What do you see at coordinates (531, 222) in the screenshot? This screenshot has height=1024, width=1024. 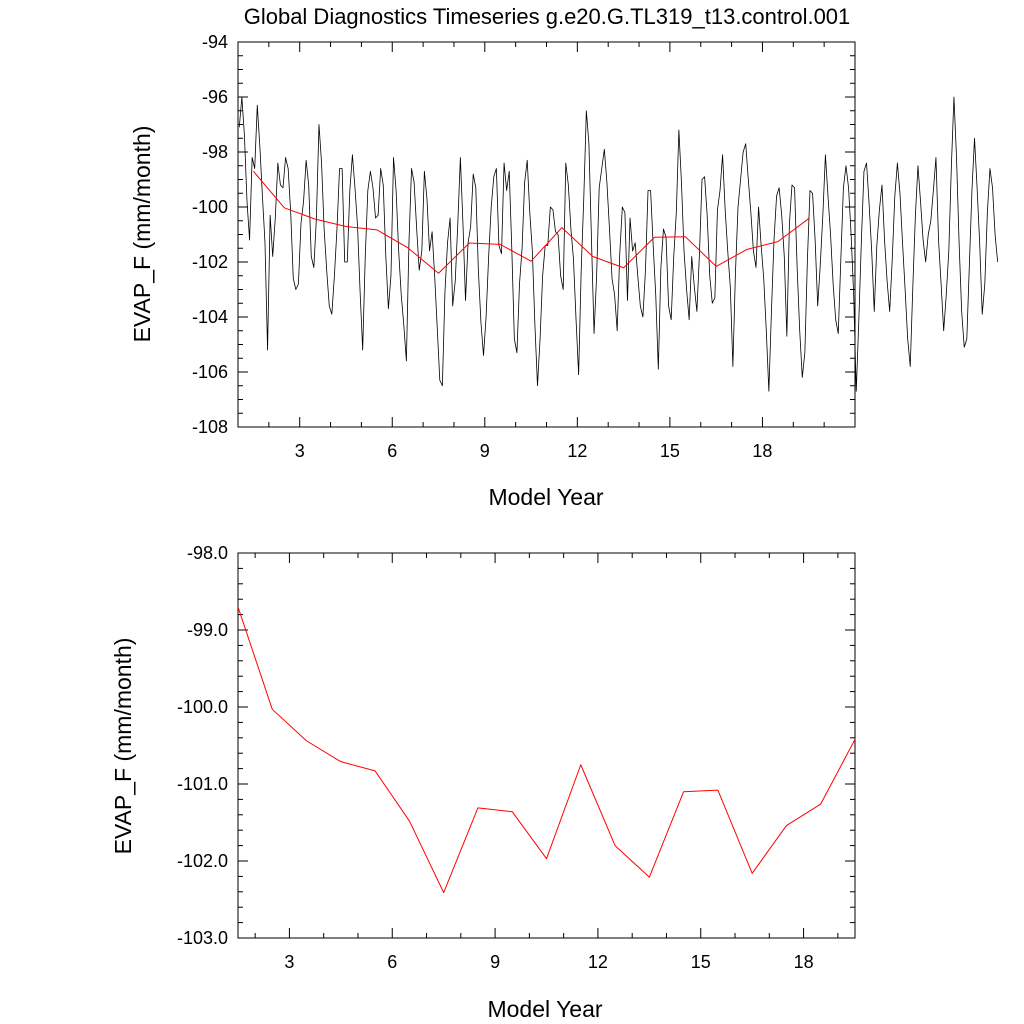 I see `top-annual-series-line` at bounding box center [531, 222].